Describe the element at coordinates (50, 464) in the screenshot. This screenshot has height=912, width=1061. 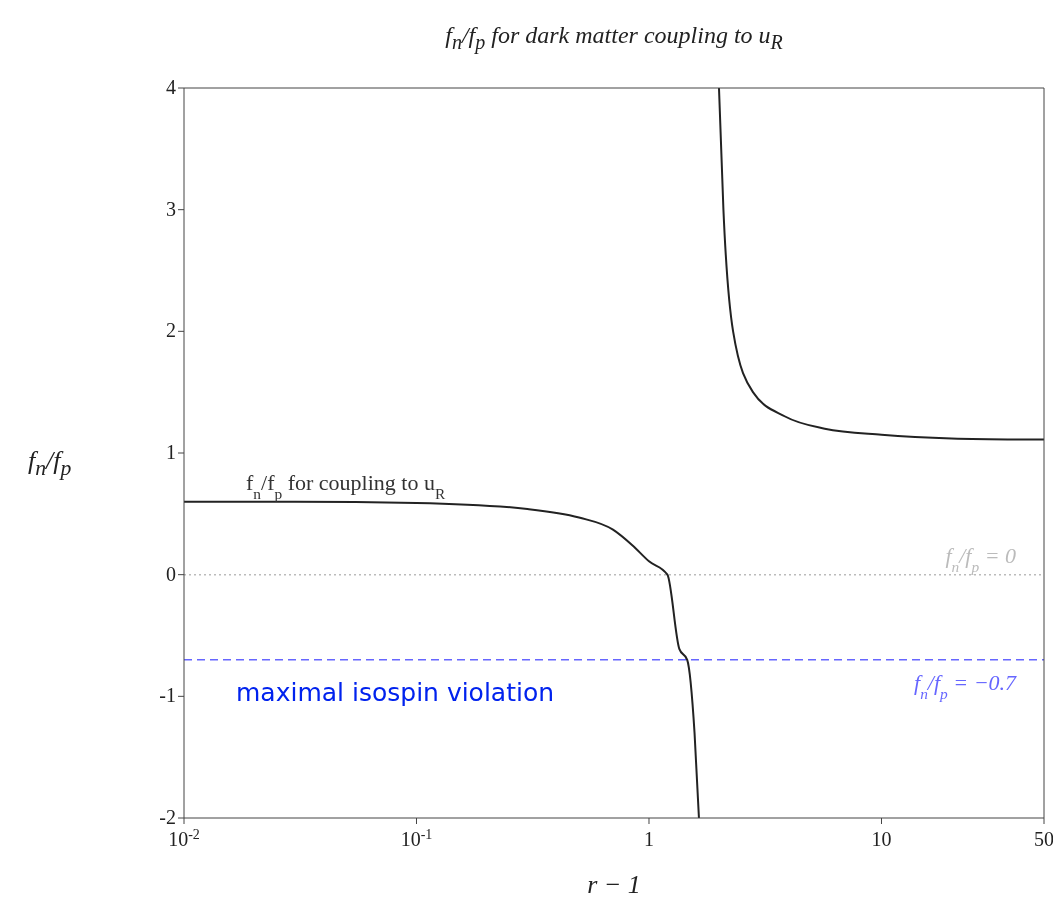
I see `y-axis-title: f$_{n}$/f$_{p}$` at that location.